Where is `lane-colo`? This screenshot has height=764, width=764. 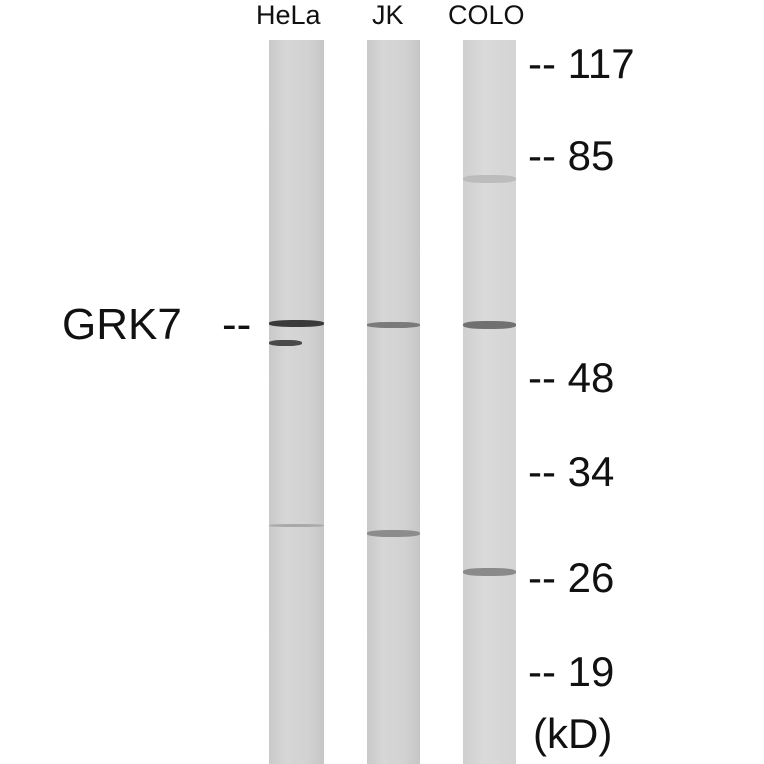 lane-colo is located at coordinates (489, 402).